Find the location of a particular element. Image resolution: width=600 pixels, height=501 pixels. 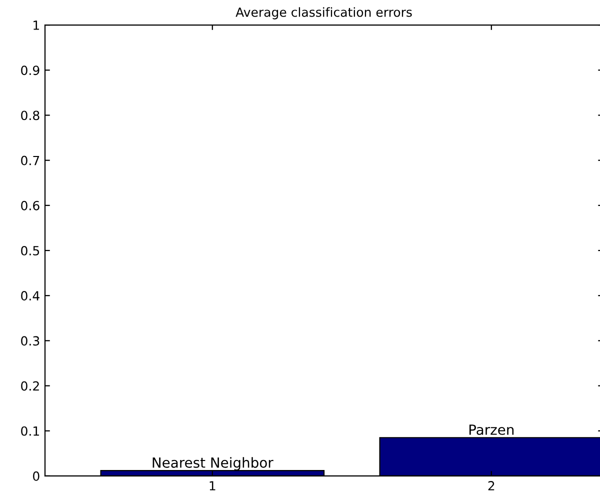

x-tick-label: 2 is located at coordinates (491, 485).